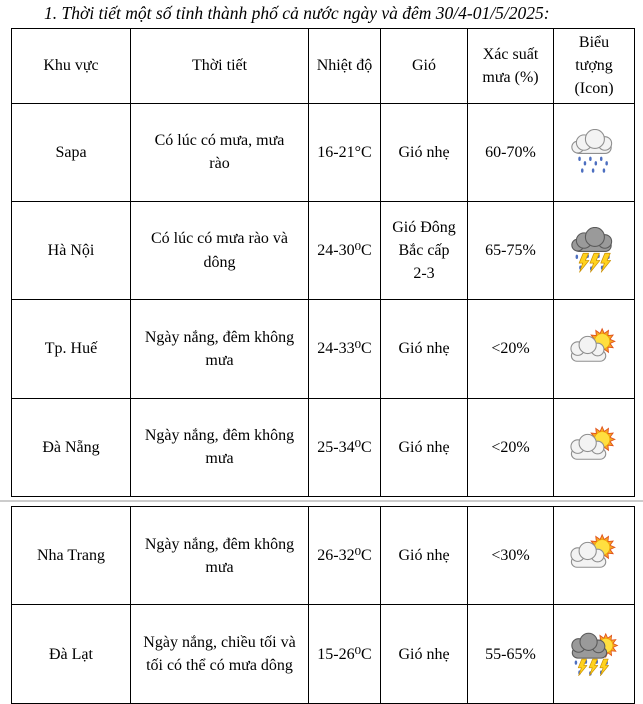 This screenshot has height=704, width=643. What do you see at coordinates (321, 501) in the screenshot?
I see `section-divider` at bounding box center [321, 501].